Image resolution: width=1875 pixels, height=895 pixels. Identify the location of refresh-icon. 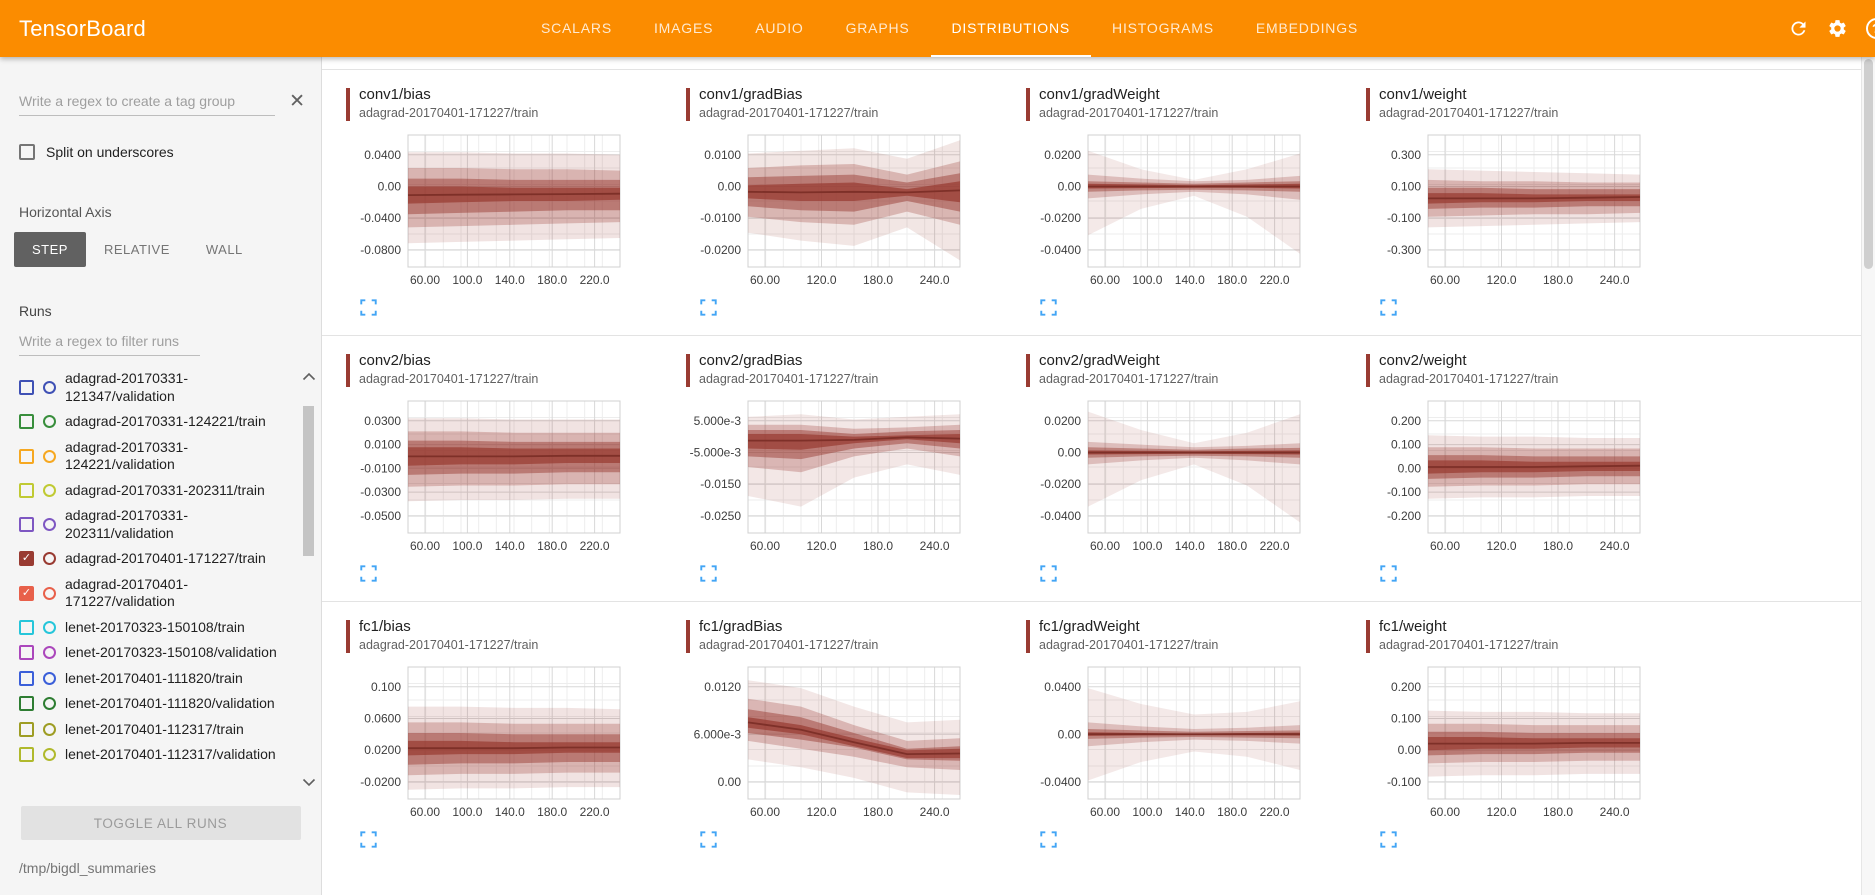
(1798, 29).